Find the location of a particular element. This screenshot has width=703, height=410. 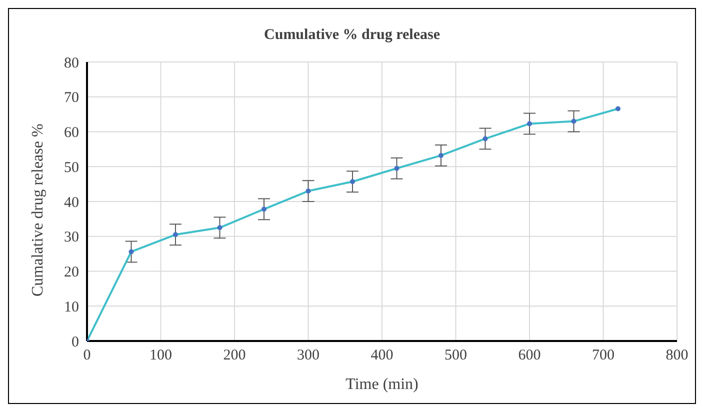

x-tick-label: 0 is located at coordinates (87, 356).